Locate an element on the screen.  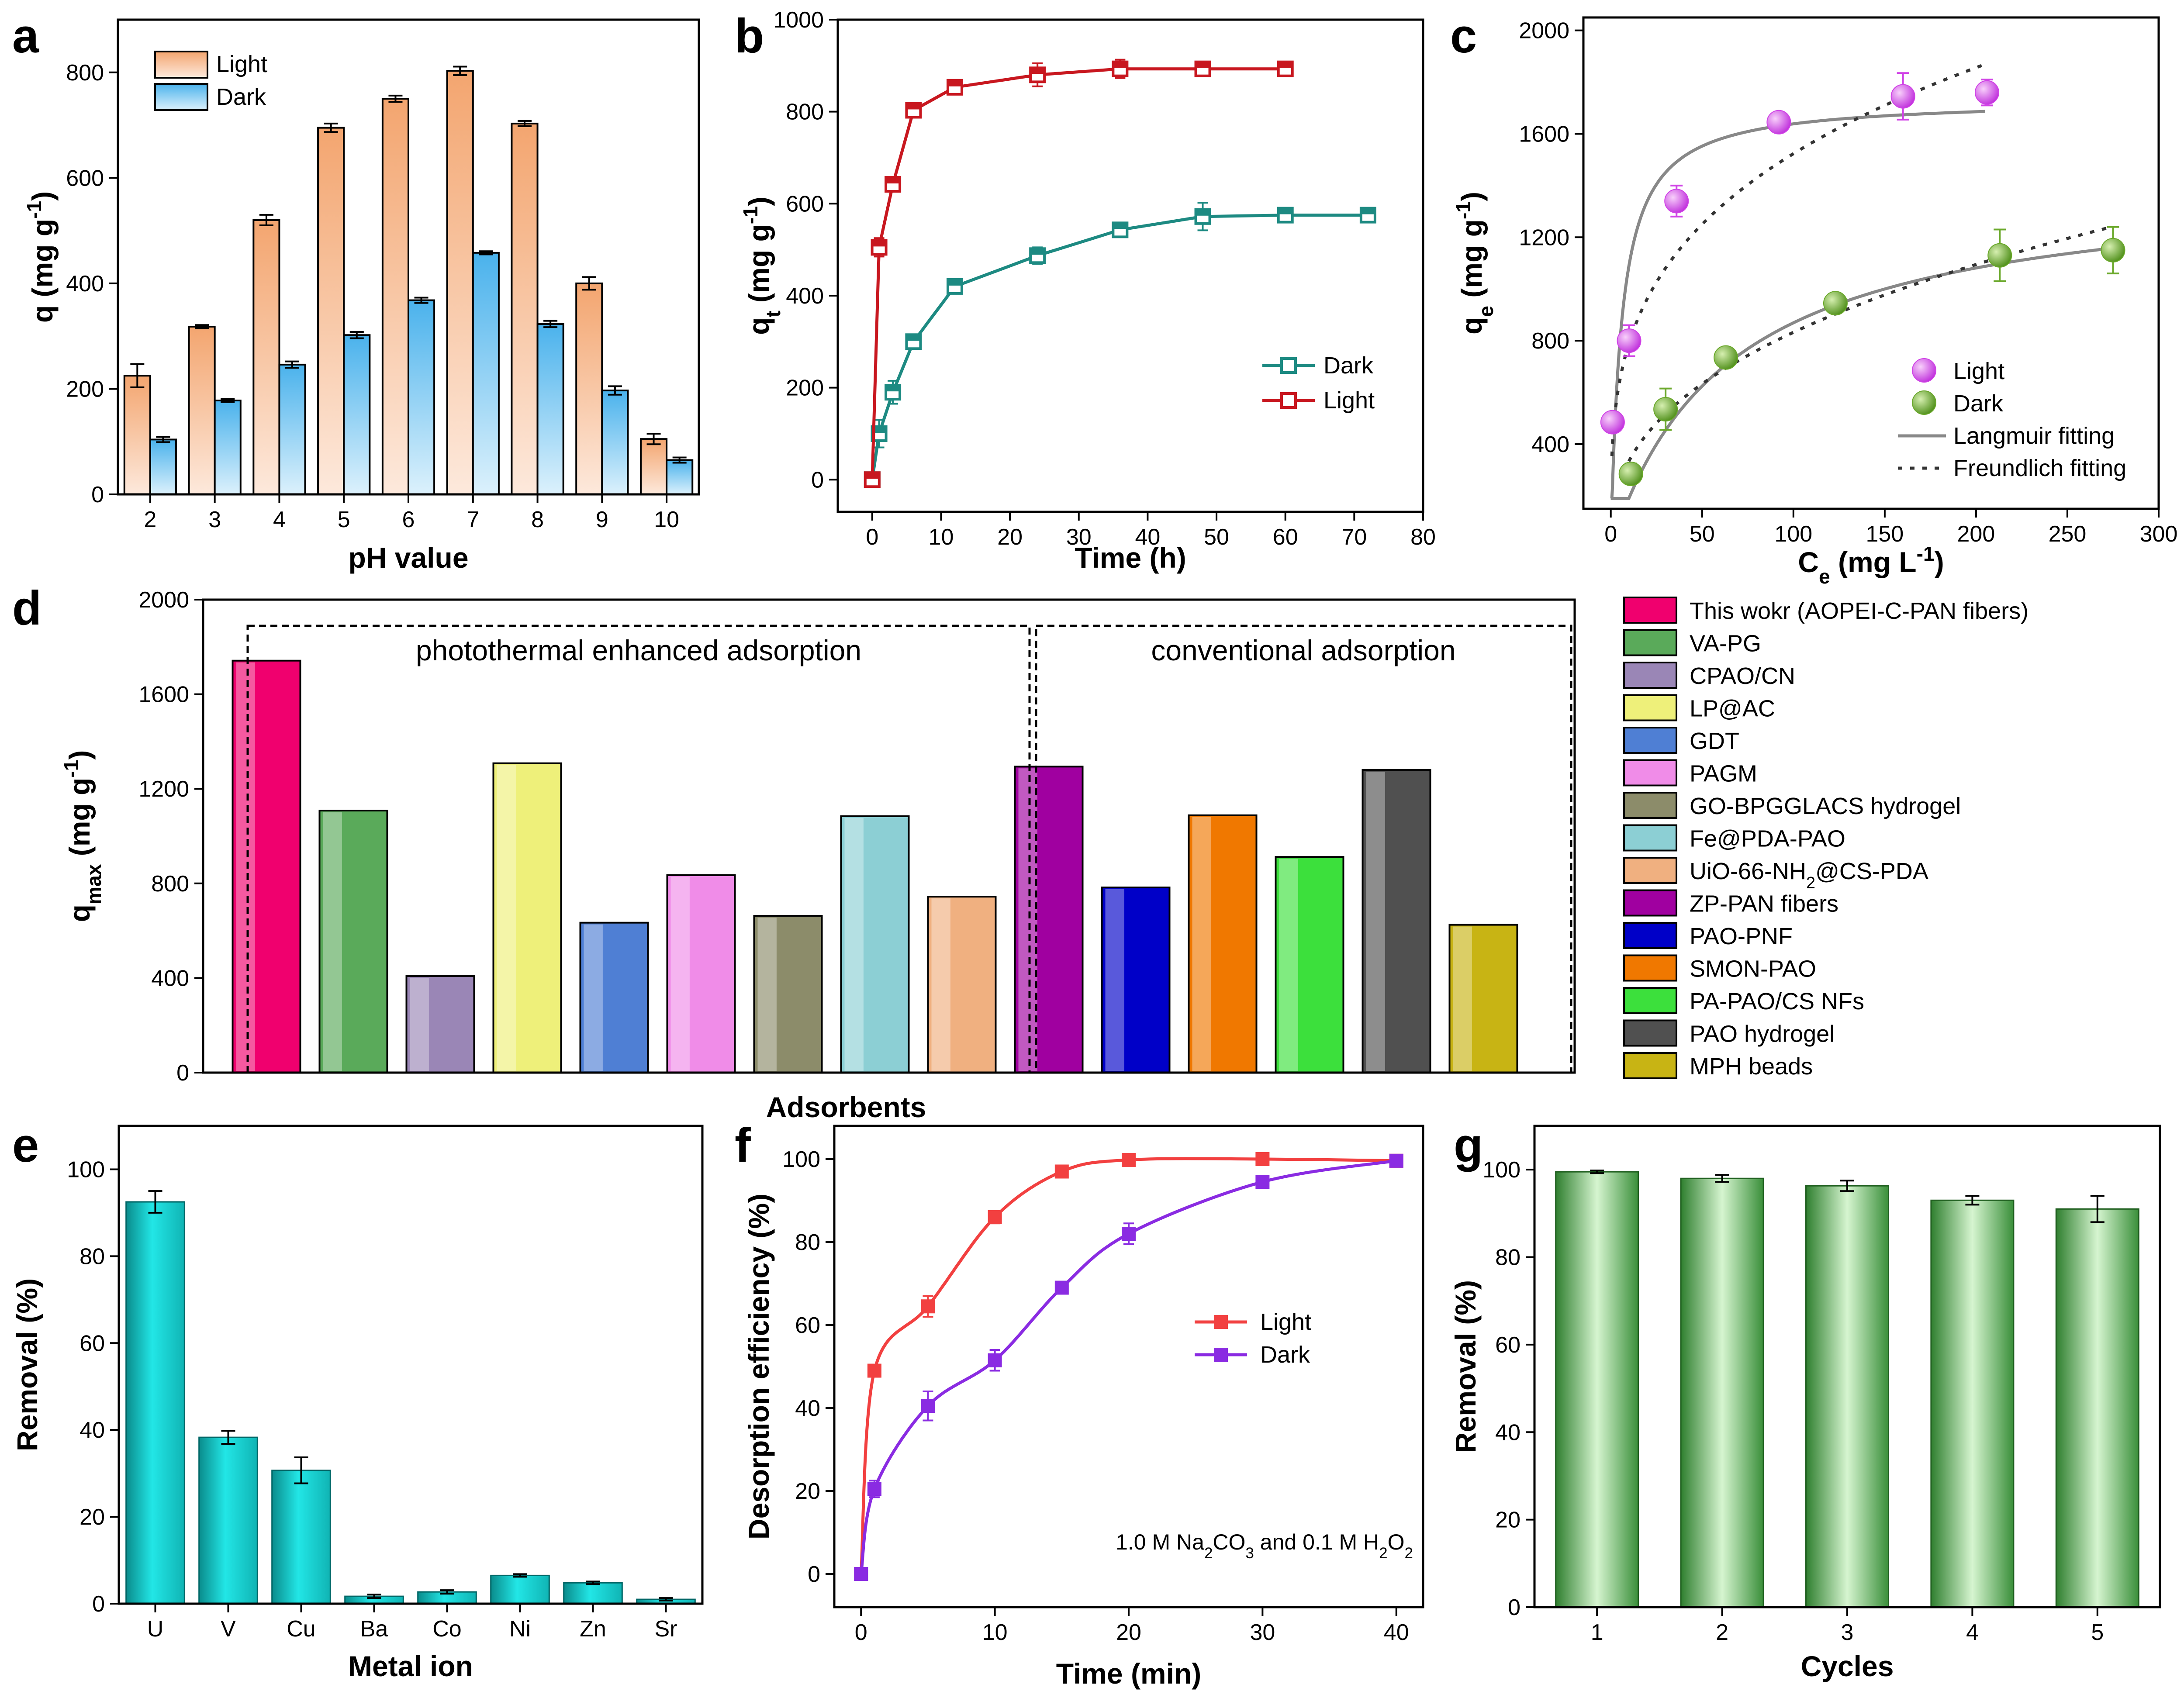
legend-label: PAO-PNF is located at coordinates (1741, 936).